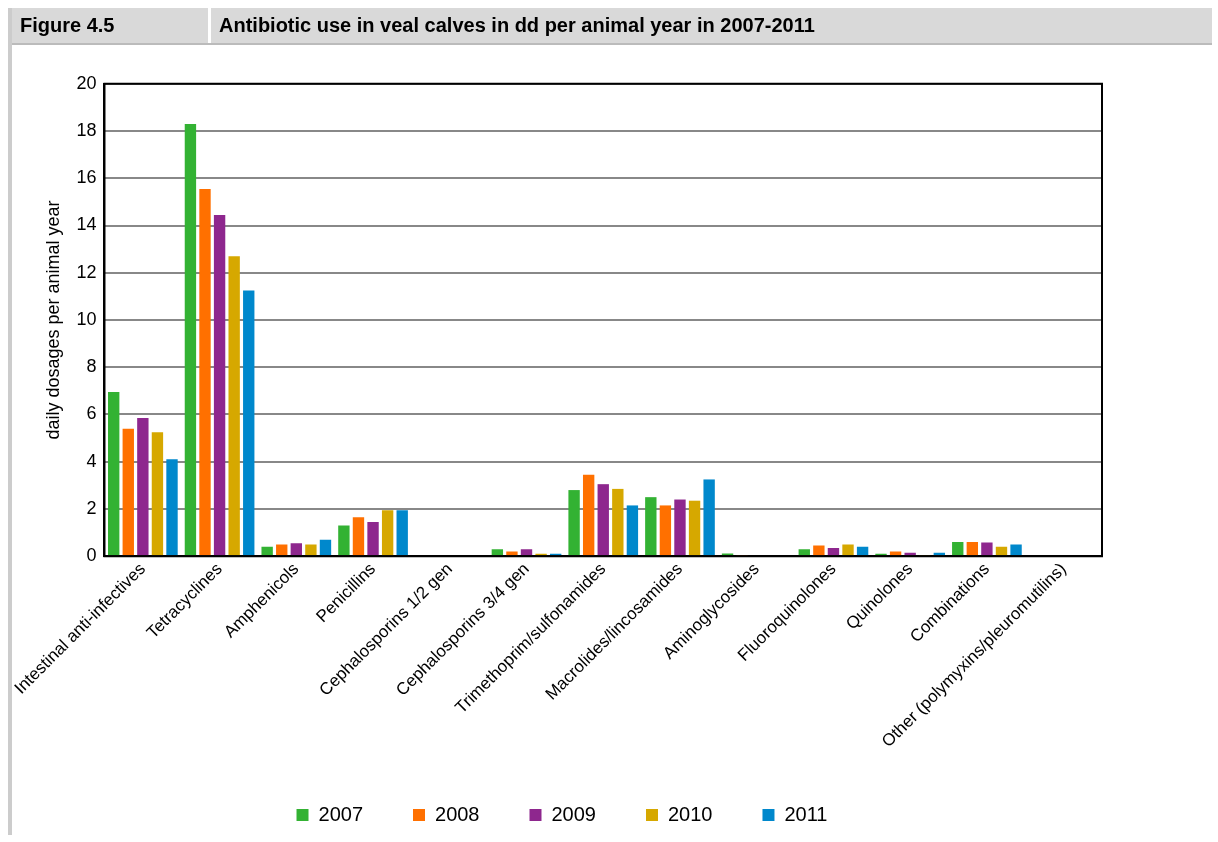 The width and height of the screenshot is (1218, 842). What do you see at coordinates (52, 320) in the screenshot?
I see `y-axis-title: daily dosages per animal year` at bounding box center [52, 320].